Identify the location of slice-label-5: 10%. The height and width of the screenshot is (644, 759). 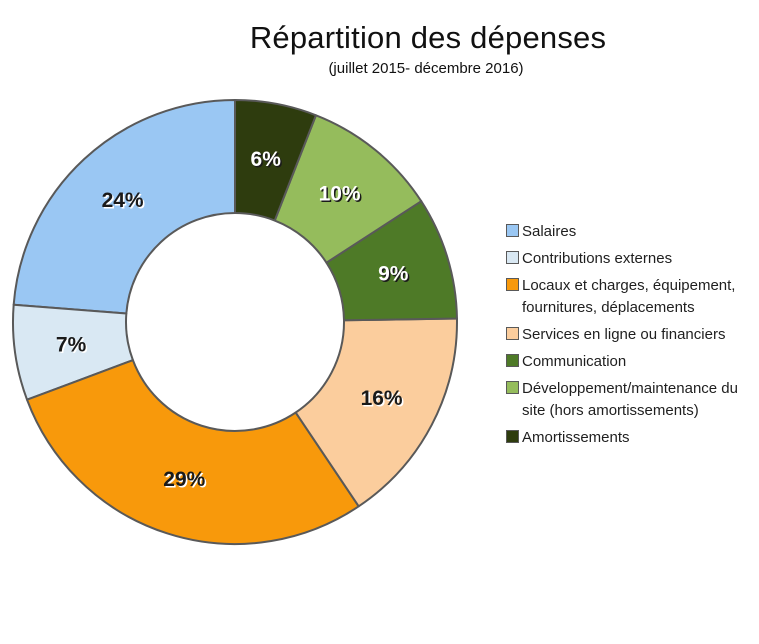
(340, 193).